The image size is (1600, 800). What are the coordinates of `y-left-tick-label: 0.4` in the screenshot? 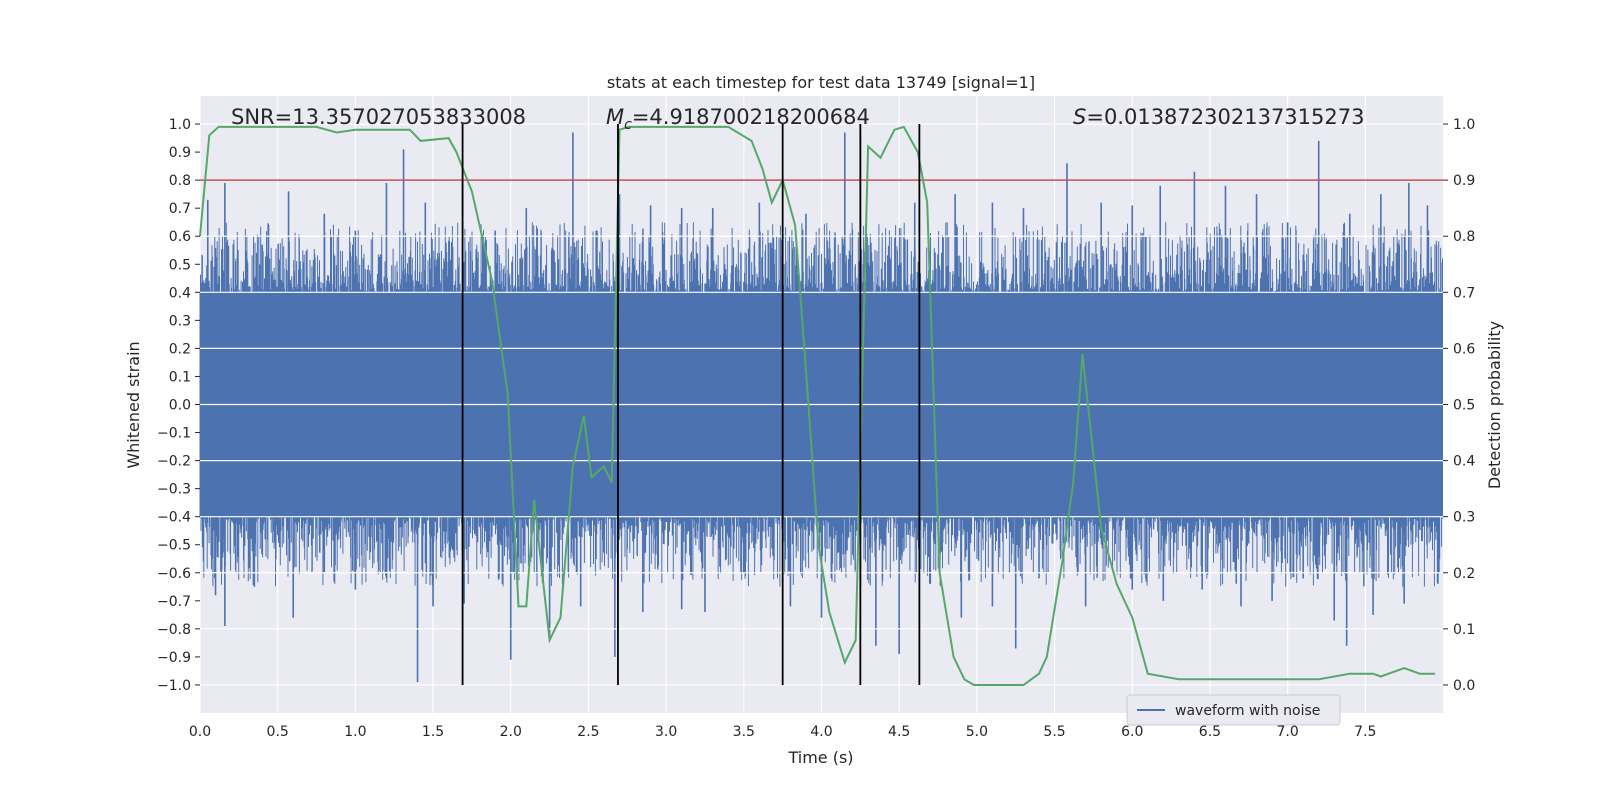 It's located at (180, 293).